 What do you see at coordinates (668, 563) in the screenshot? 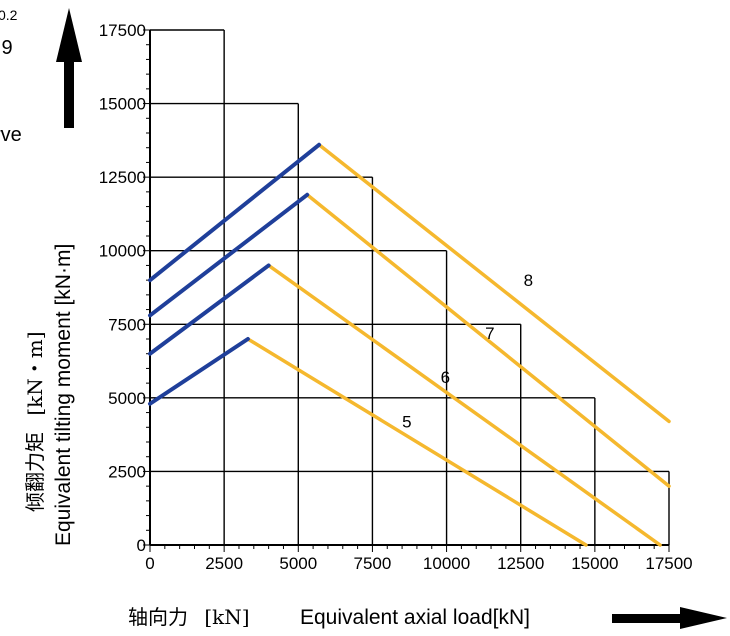
I see `x-tick-label: 17500` at bounding box center [668, 563].